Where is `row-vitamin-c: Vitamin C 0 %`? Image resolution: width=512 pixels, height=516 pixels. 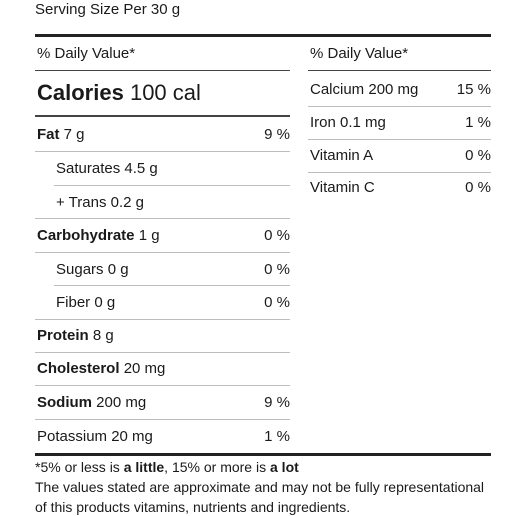
row-vitamin-c: Vitamin C 0 % is located at coordinates (400, 188).